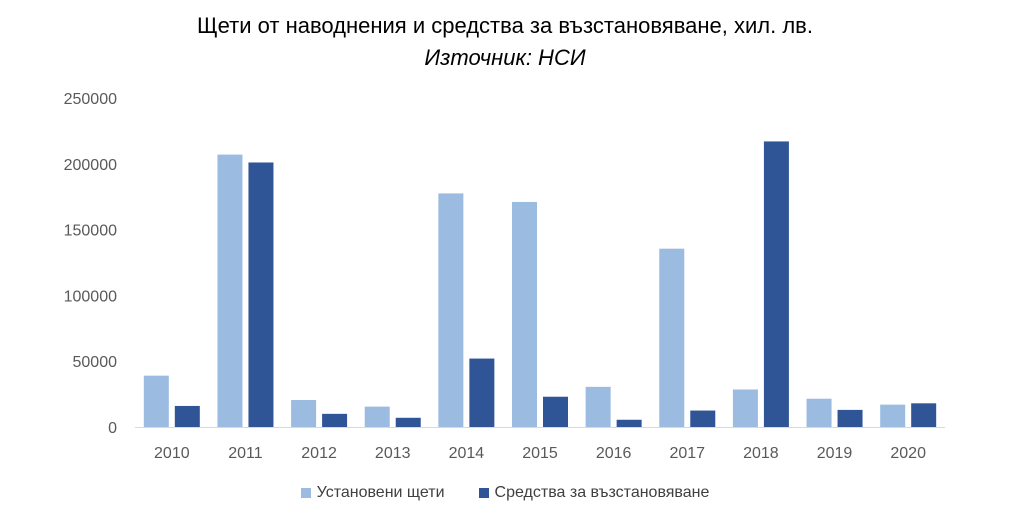 Image resolution: width=1010 pixels, height=510 pixels. I want to click on x-tick-label: 2012, so click(319, 453).